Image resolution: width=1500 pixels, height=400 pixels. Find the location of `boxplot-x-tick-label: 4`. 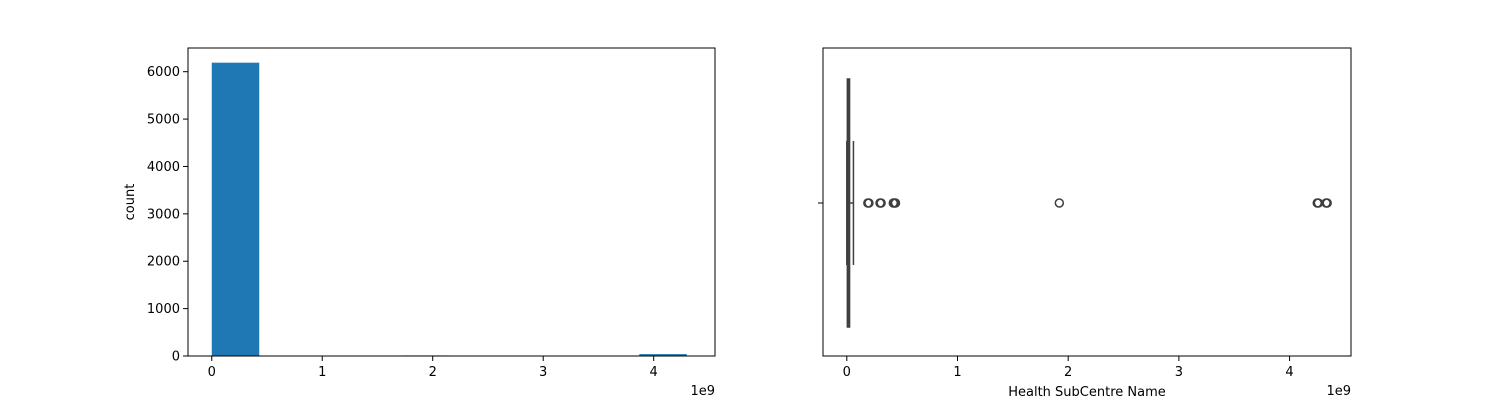

boxplot-x-tick-label: 4 is located at coordinates (1289, 372).